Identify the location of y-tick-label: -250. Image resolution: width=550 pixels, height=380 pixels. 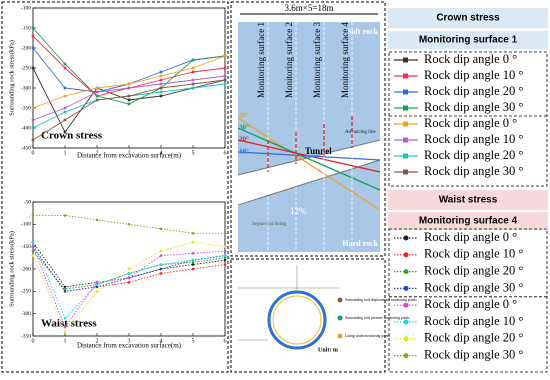
(26, 292).